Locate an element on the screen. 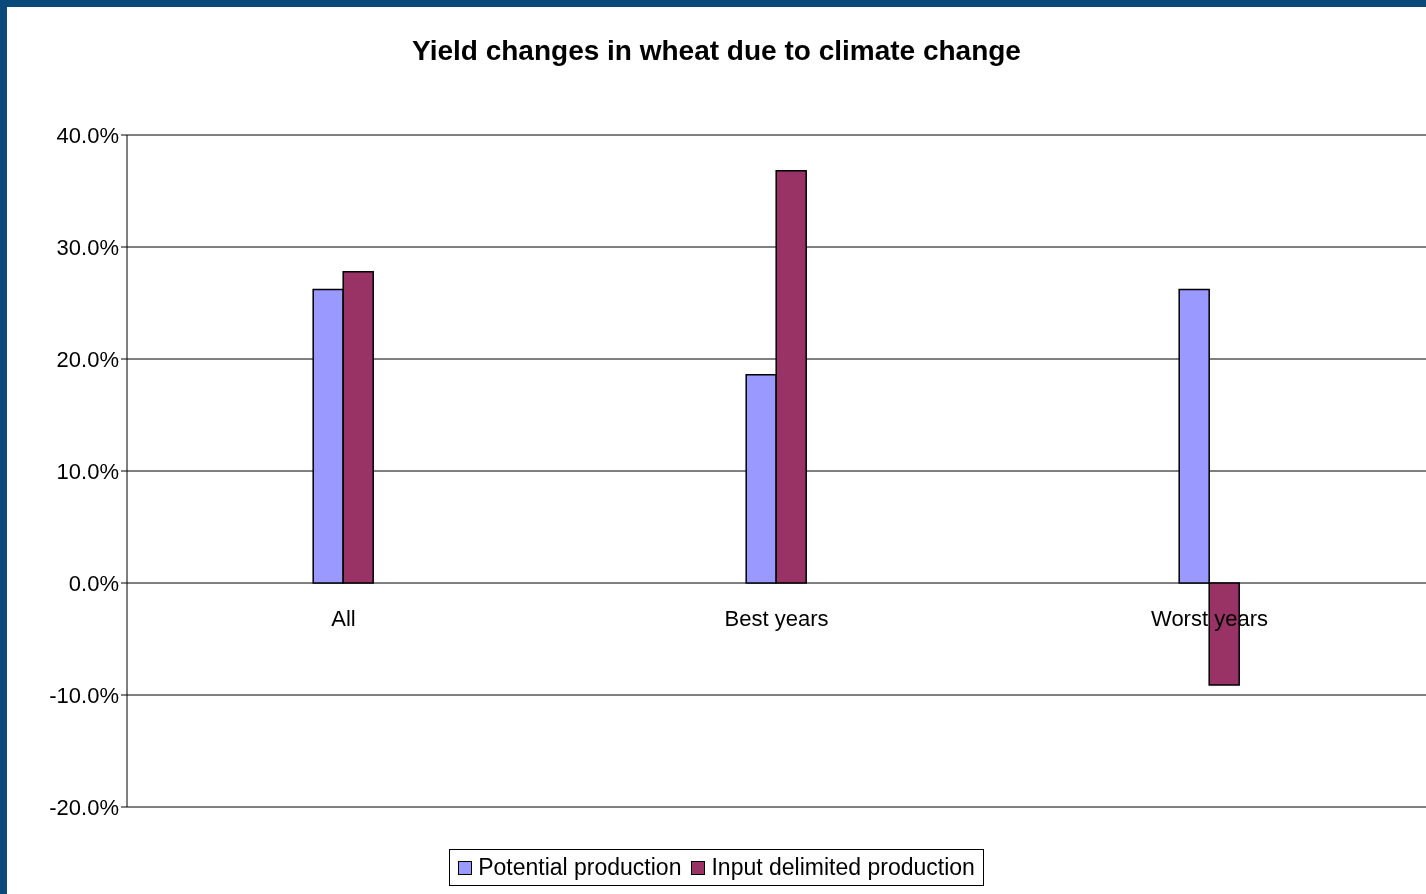 The image size is (1426, 894). x-tick-label: Best years is located at coordinates (776, 618).